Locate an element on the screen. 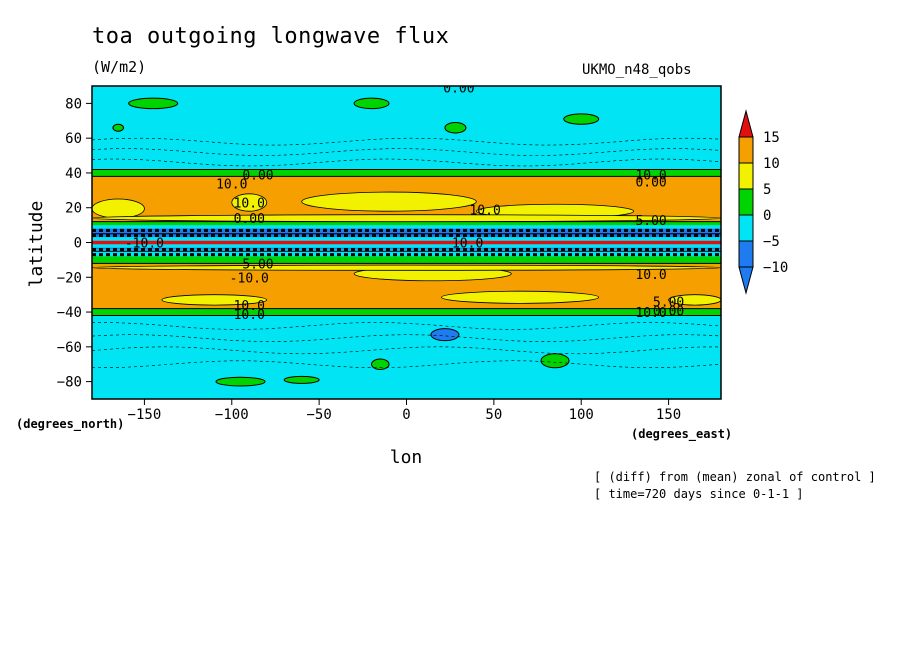 The image size is (904, 654). colorbar-label: 10 is located at coordinates (771, 164).